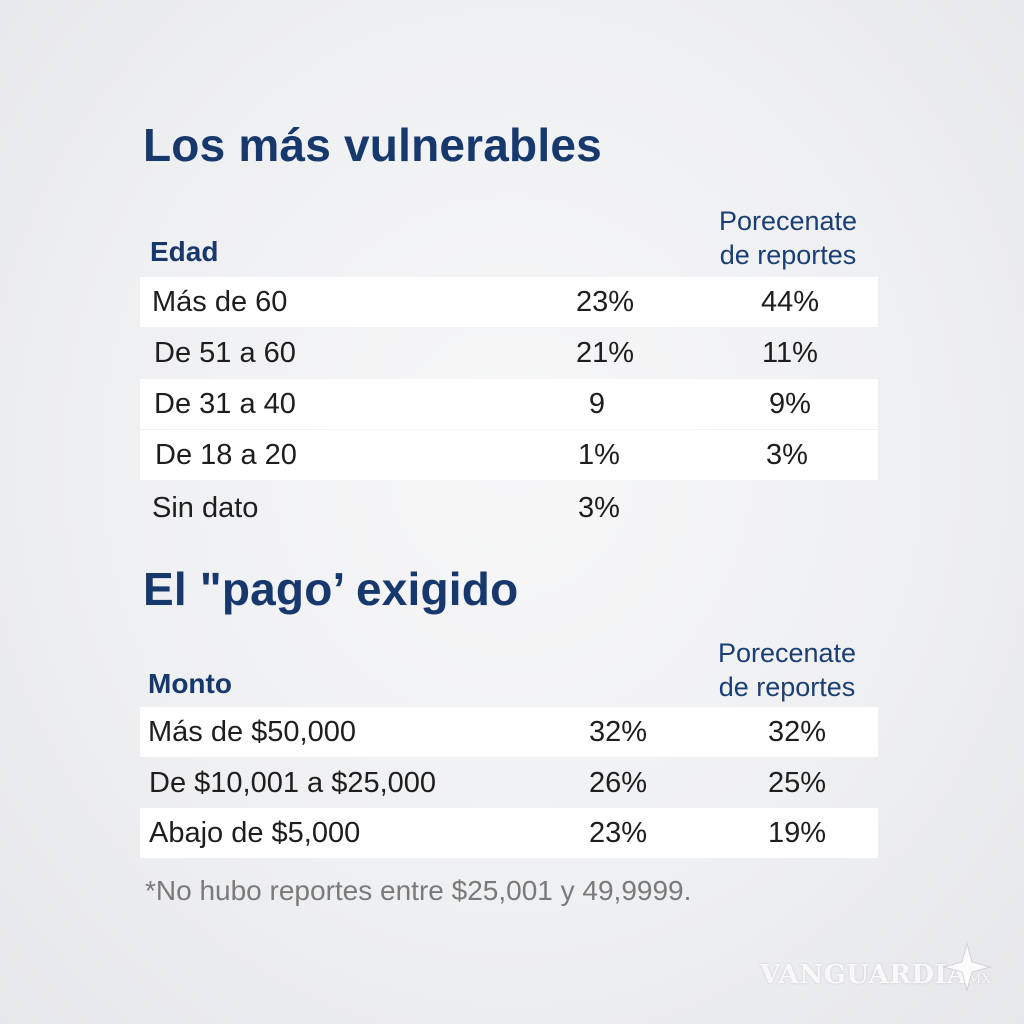 The width and height of the screenshot is (1024, 1024). What do you see at coordinates (597, 404) in the screenshot?
I see `row-value: 9` at bounding box center [597, 404].